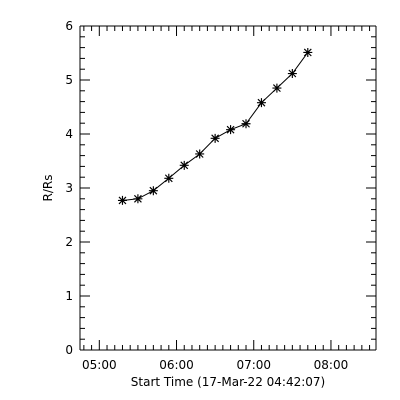 The image size is (400, 400). I want to click on y-tick-label: 3, so click(69, 188).